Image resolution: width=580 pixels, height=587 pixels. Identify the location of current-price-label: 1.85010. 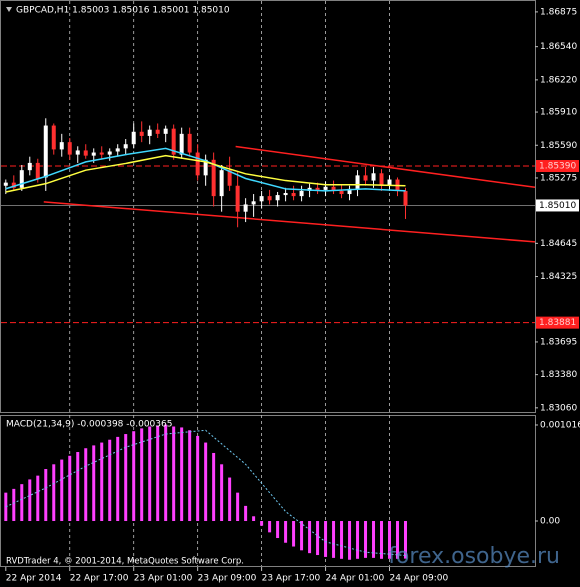
(557, 206).